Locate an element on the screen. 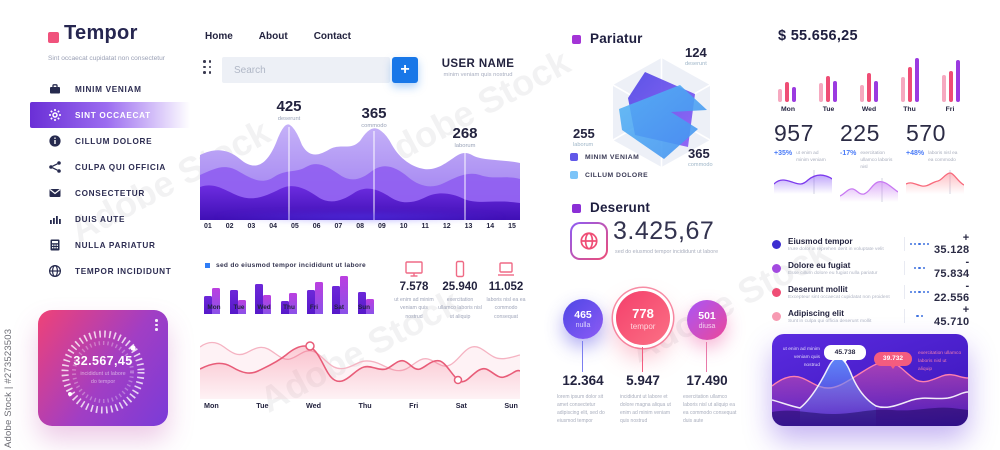 Image resolution: width=1000 pixels, height=450 pixels. menu-dots-icon is located at coordinates (207, 67).